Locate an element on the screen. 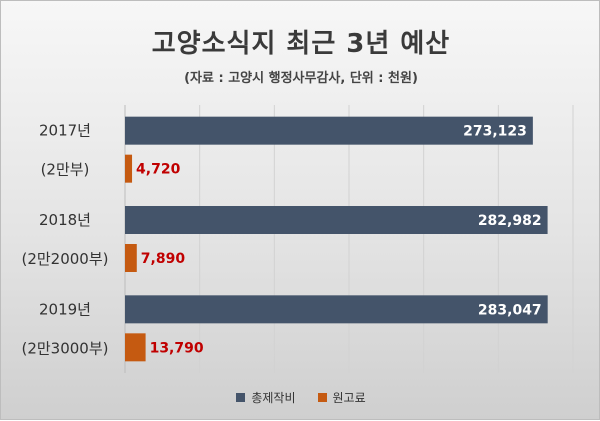  category-label-copies: (2만2000부) is located at coordinates (64, 259).